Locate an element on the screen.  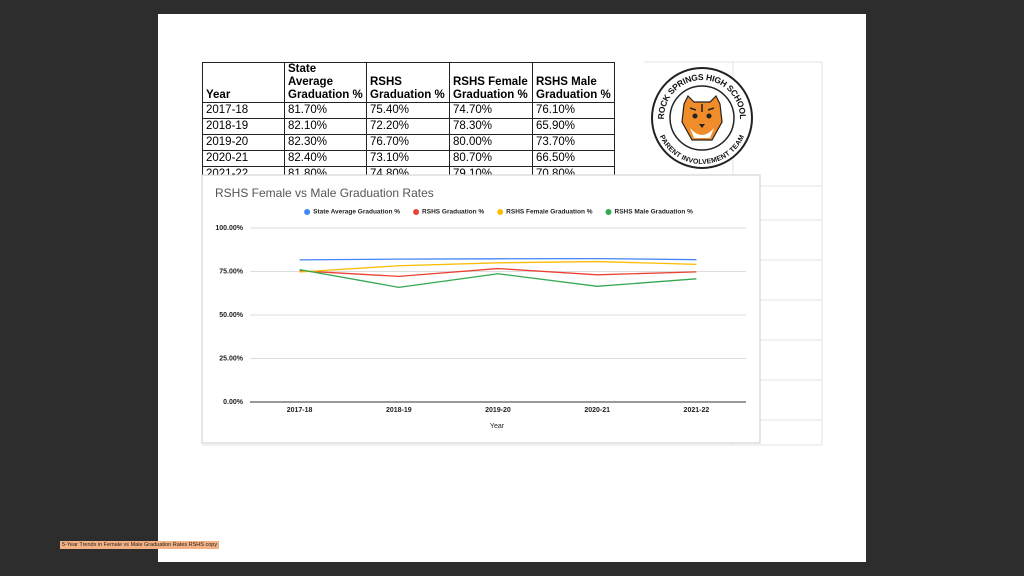
x-tick-label: 2020-21 is located at coordinates (597, 410).